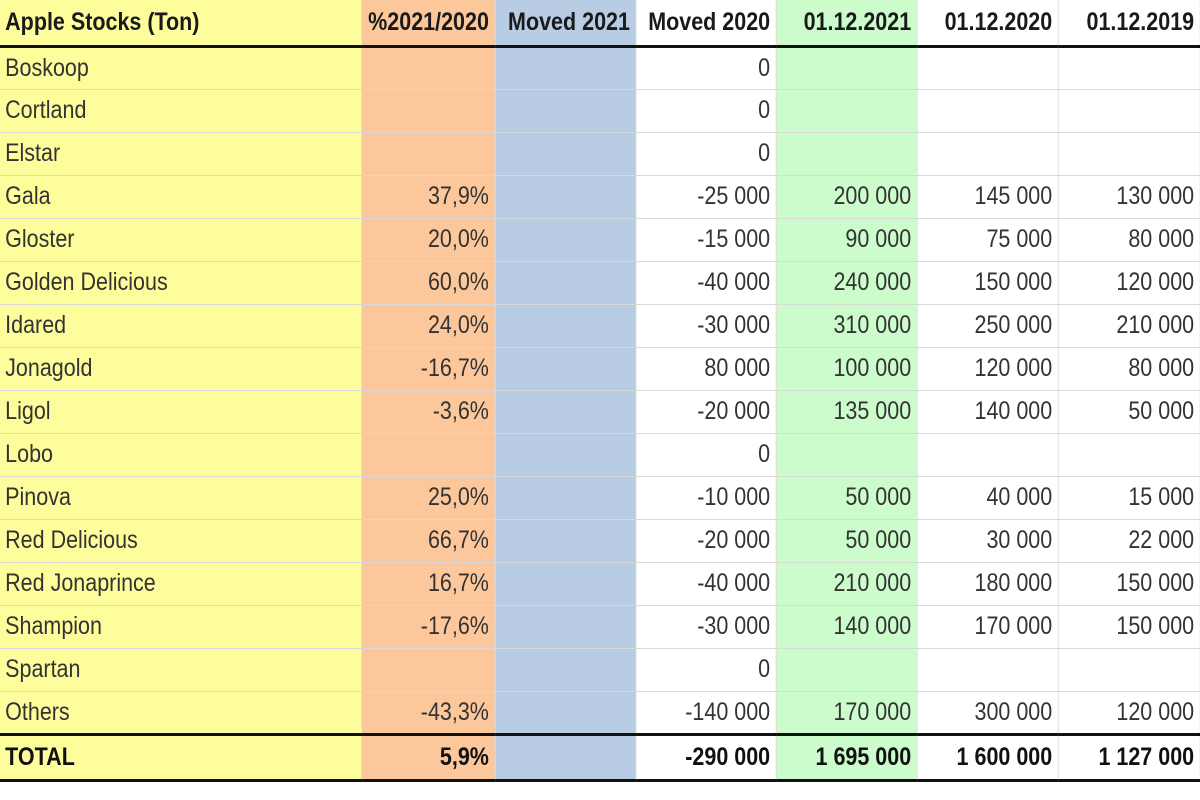 The image size is (1200, 800). Describe the element at coordinates (181, 412) in the screenshot. I see `variety-cell: Ligol` at that location.